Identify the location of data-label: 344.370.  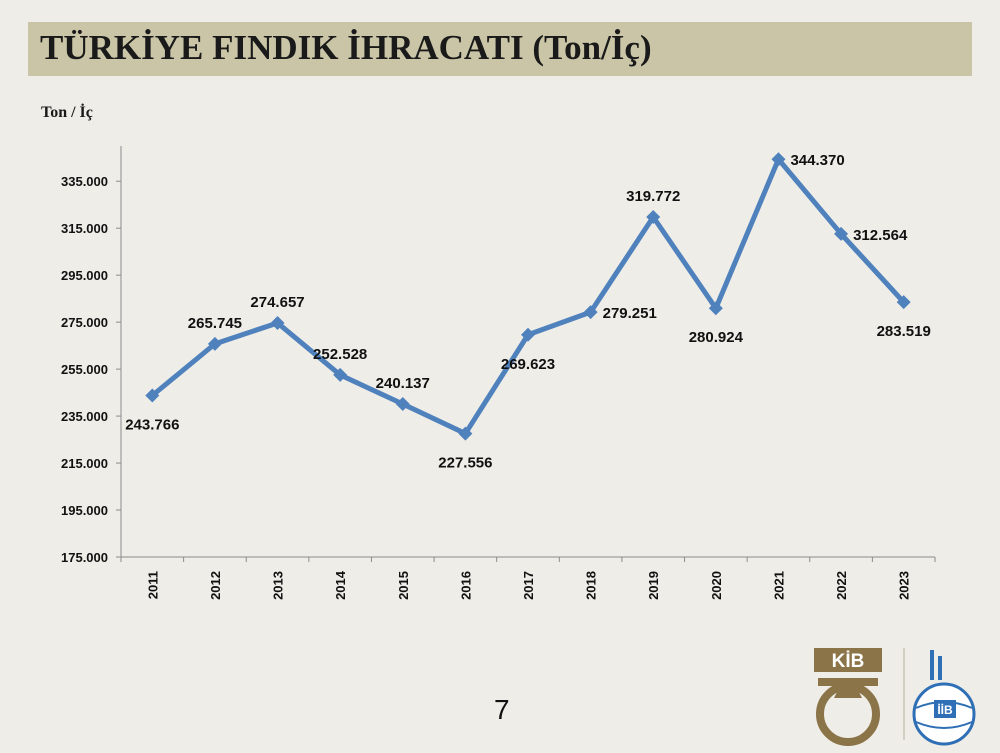
(817, 160).